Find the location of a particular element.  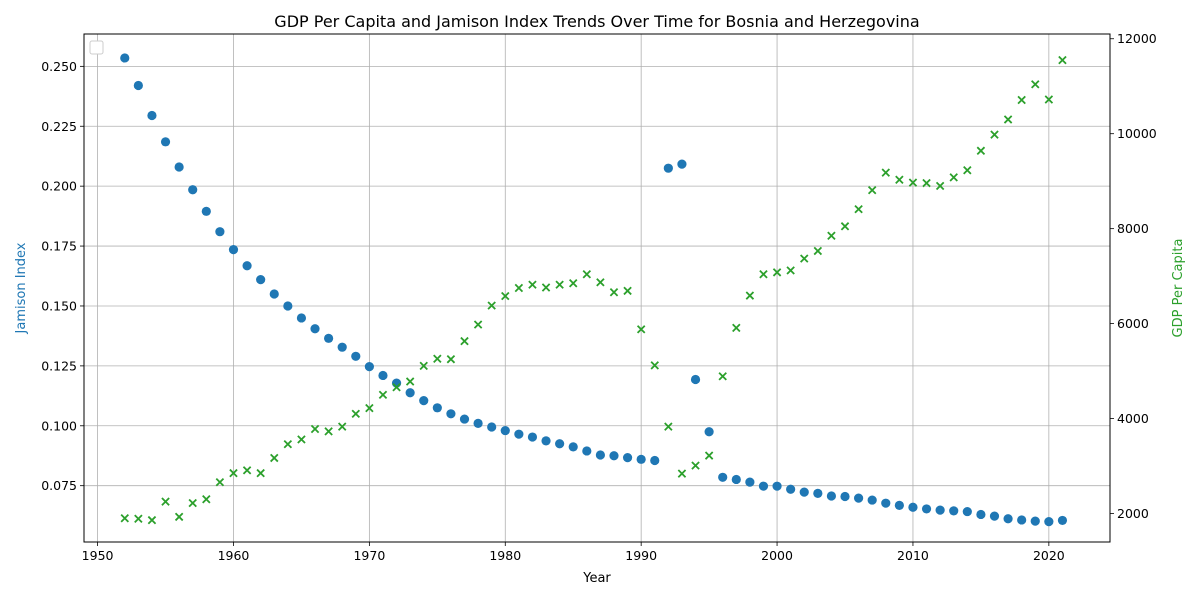

left-y-tick-label: 0.175 is located at coordinates (59, 246).